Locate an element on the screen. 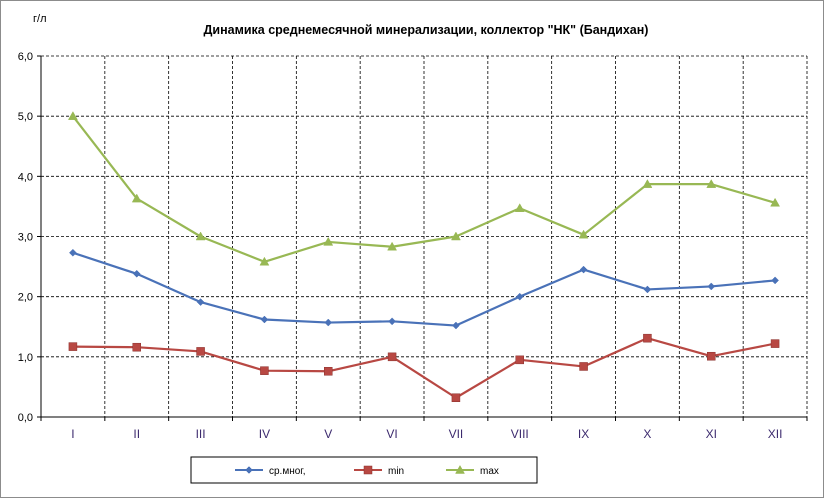 The image size is (824, 502). x-tick-label: IX is located at coordinates (583, 434).